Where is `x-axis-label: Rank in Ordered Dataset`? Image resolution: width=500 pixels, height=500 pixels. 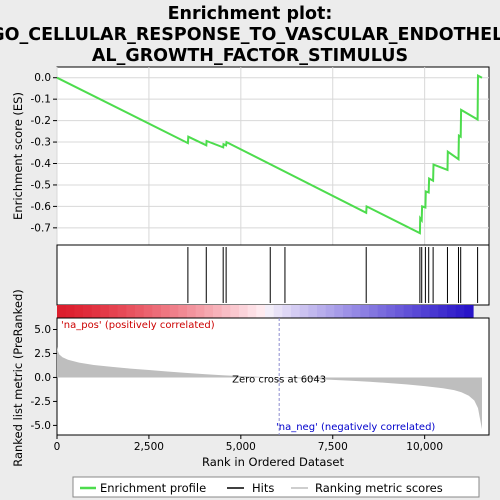 x-axis-label: Rank in Ordered Dataset is located at coordinates (273, 462).